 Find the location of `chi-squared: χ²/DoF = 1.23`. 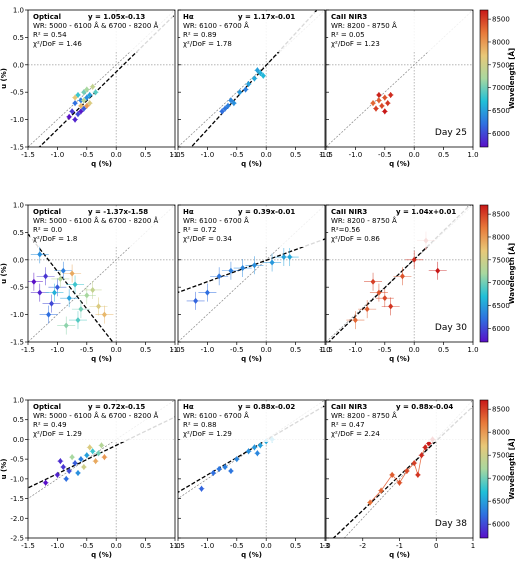

chi-squared: χ²/DoF = 1.23 is located at coordinates (355, 44).